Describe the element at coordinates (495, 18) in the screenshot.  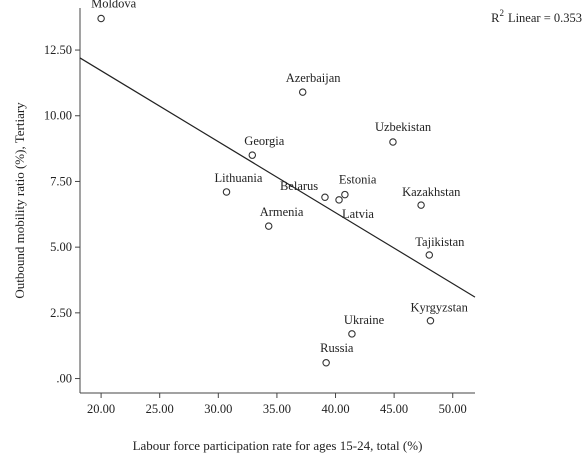
I see `r-squared-symbol: R` at that location.